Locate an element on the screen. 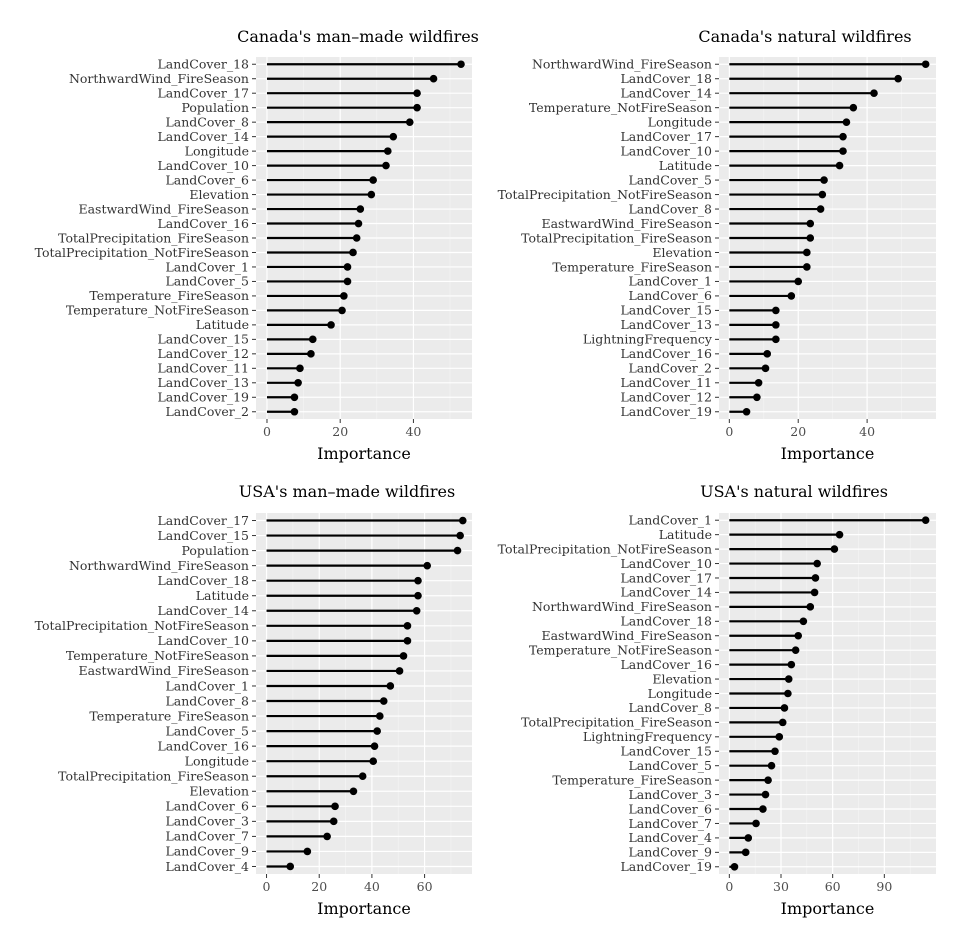  chart-title: Canada's natural wildfires is located at coordinates (804, 36).